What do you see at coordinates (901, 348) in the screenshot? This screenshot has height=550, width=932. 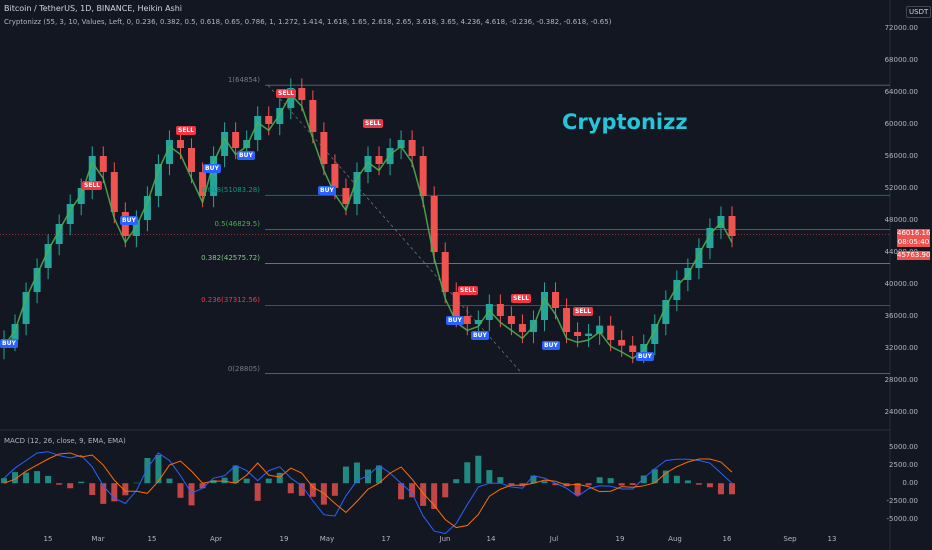 I see `price-tick-label: 32000.00` at bounding box center [901, 348].